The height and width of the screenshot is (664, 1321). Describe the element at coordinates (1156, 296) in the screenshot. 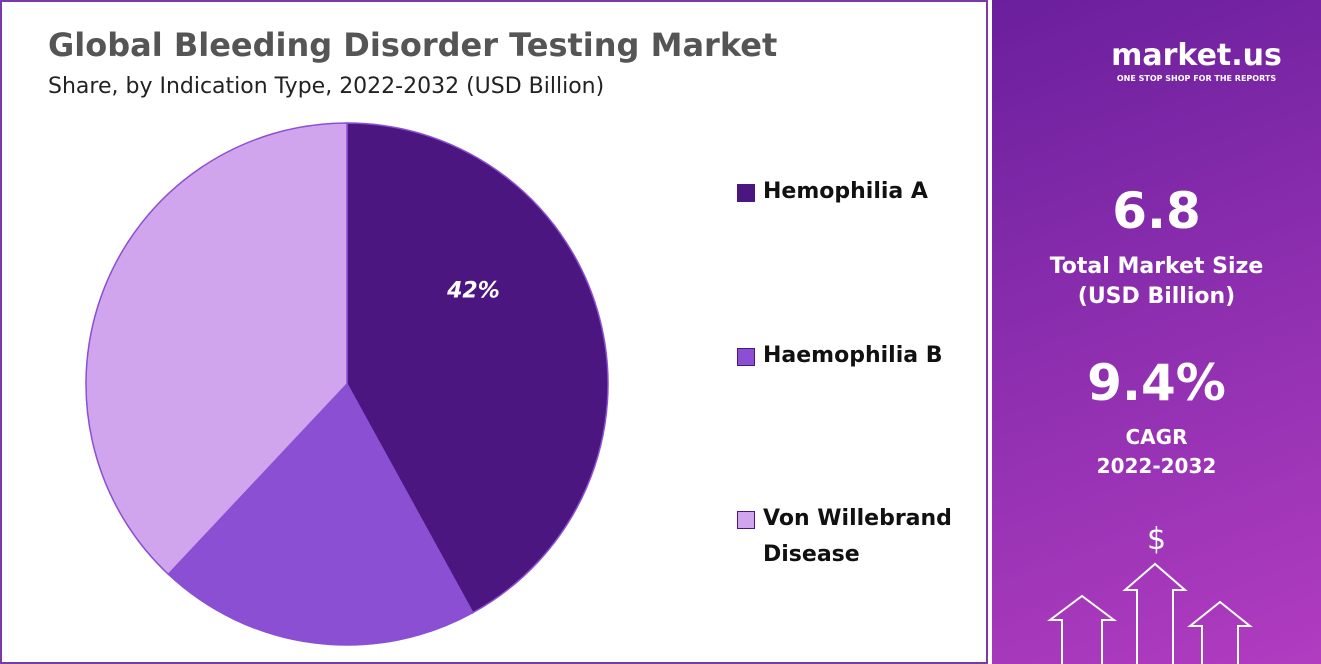

I see `market-size-unit: (USD Billion)` at that location.